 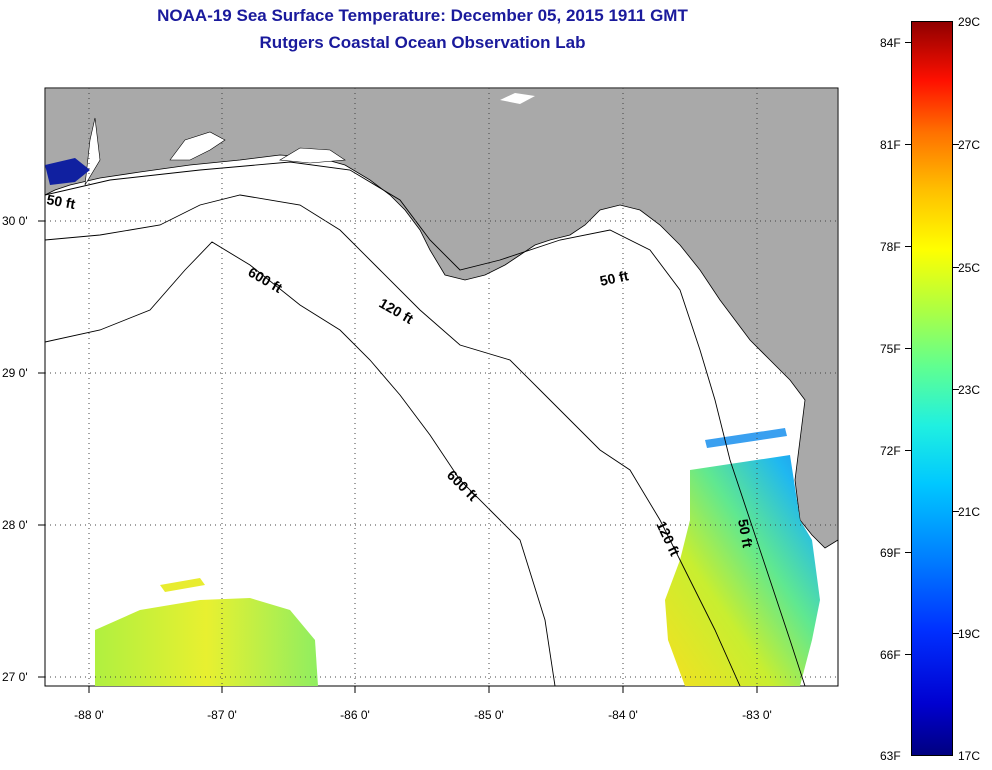 What do you see at coordinates (197, 146) in the screenshot?
I see `pensacola-bay` at bounding box center [197, 146].